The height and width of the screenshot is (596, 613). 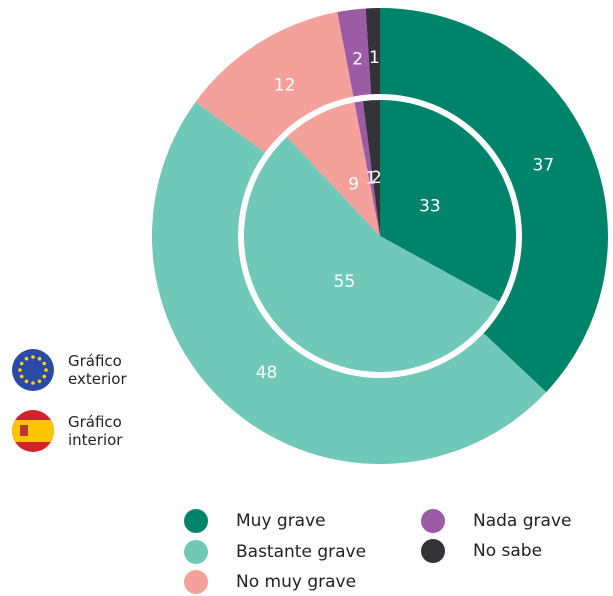 What do you see at coordinates (544, 165) in the screenshot?
I see `data-label: 37` at bounding box center [544, 165].